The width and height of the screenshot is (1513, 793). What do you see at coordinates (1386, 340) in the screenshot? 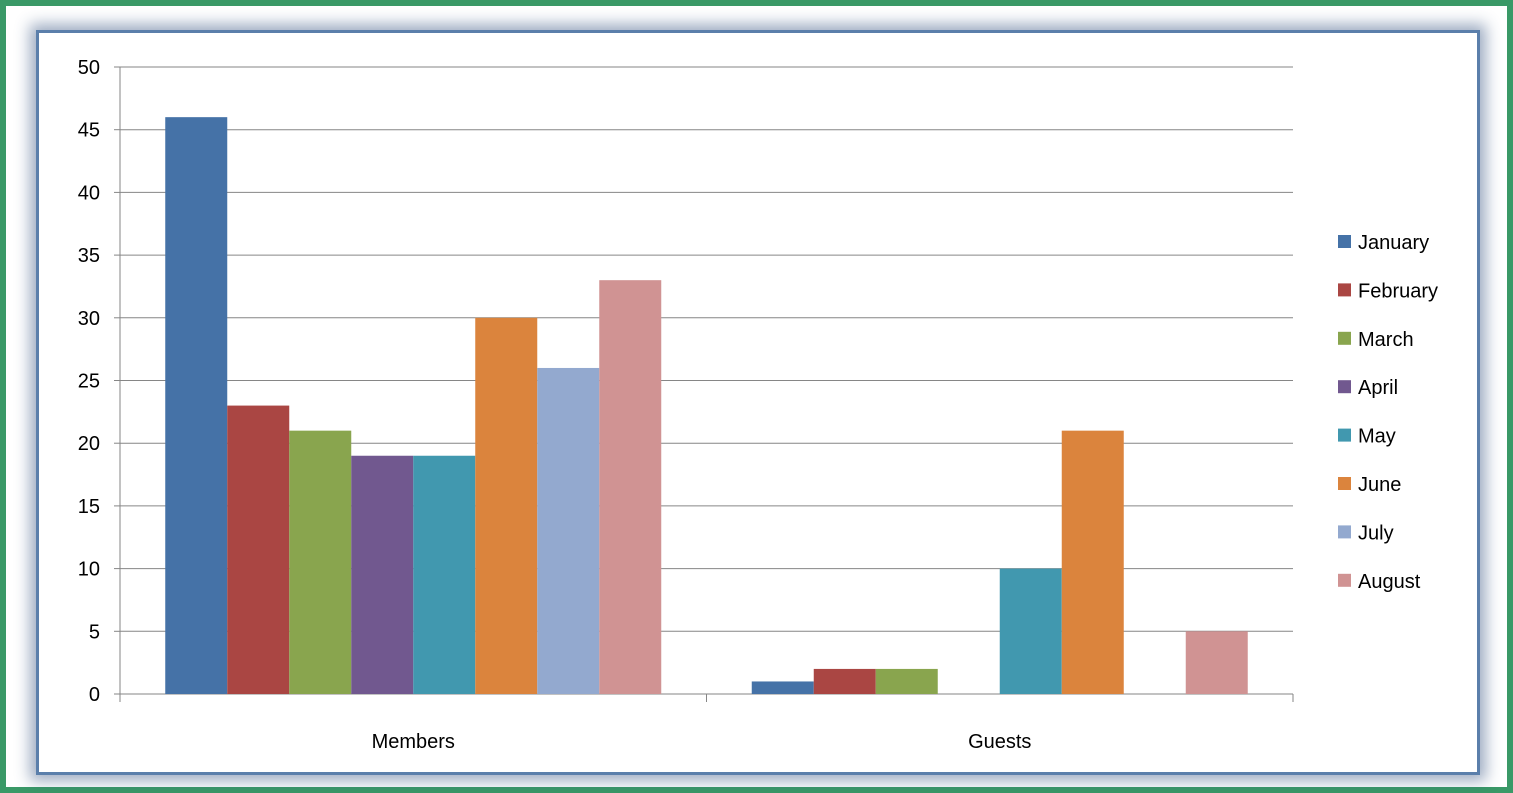
I see `legend-label-march: March` at bounding box center [1386, 340].